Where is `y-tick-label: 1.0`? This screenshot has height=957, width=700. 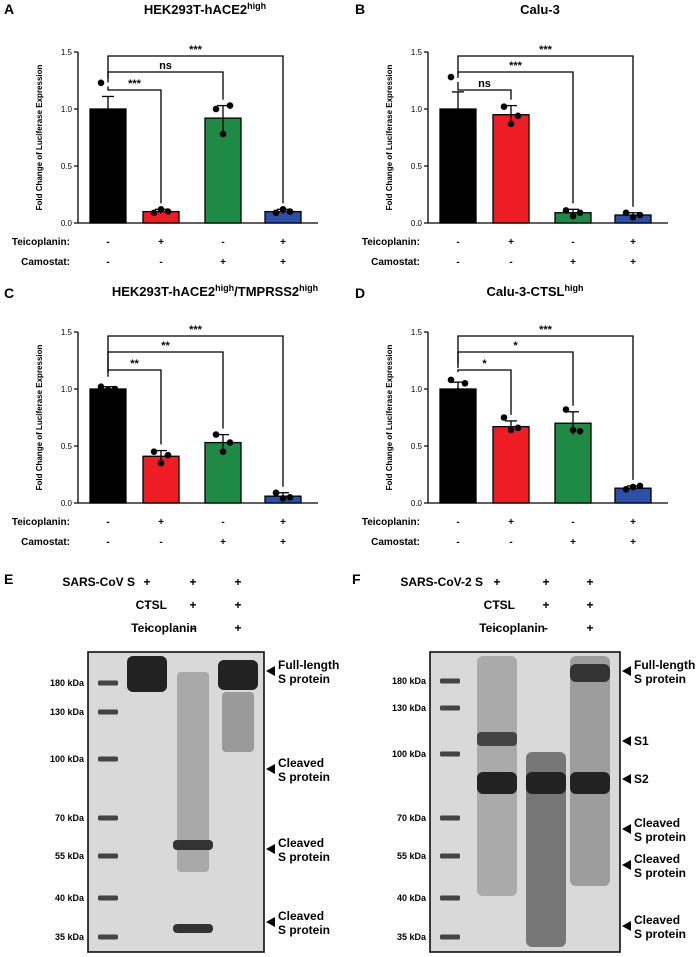 y-tick-label: 1.0 is located at coordinates (417, 389).